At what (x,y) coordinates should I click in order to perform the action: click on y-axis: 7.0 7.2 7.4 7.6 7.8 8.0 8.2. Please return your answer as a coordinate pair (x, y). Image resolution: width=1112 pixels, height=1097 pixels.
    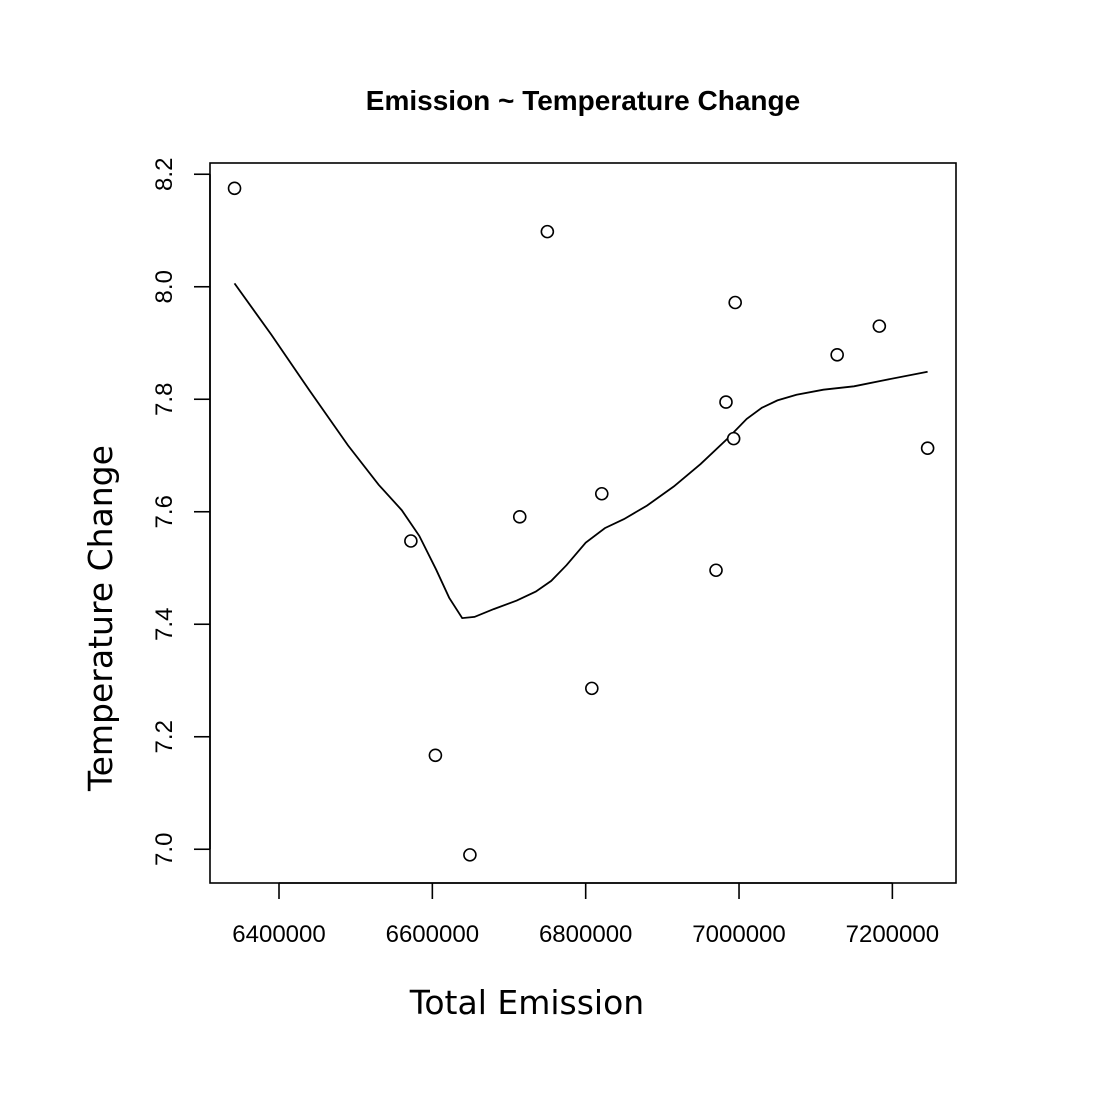
    Looking at the image, I should click on (181, 512).